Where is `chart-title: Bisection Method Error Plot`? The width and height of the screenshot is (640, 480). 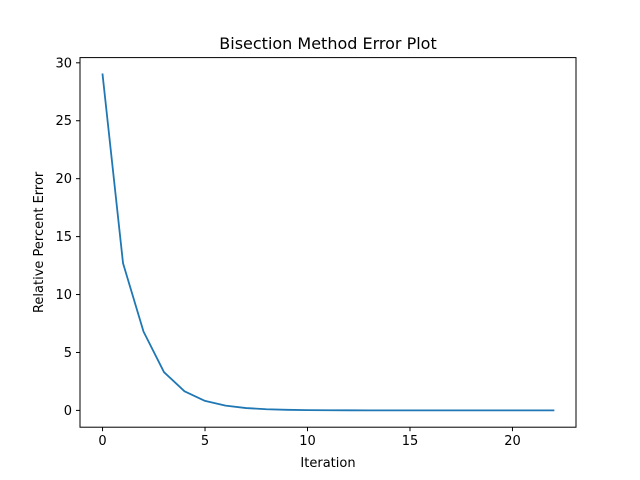 chart-title: Bisection Method Error Plot is located at coordinates (327, 43).